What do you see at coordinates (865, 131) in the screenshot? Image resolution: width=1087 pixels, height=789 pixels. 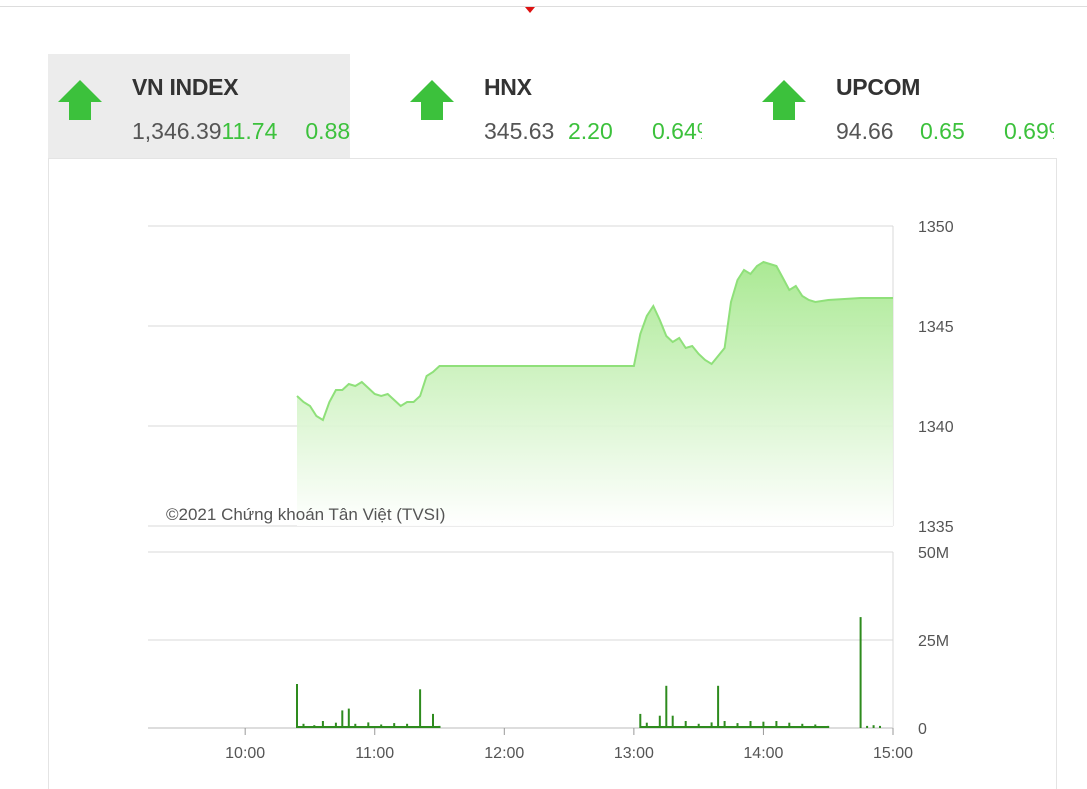 I see `index-value: 94.66` at bounding box center [865, 131].